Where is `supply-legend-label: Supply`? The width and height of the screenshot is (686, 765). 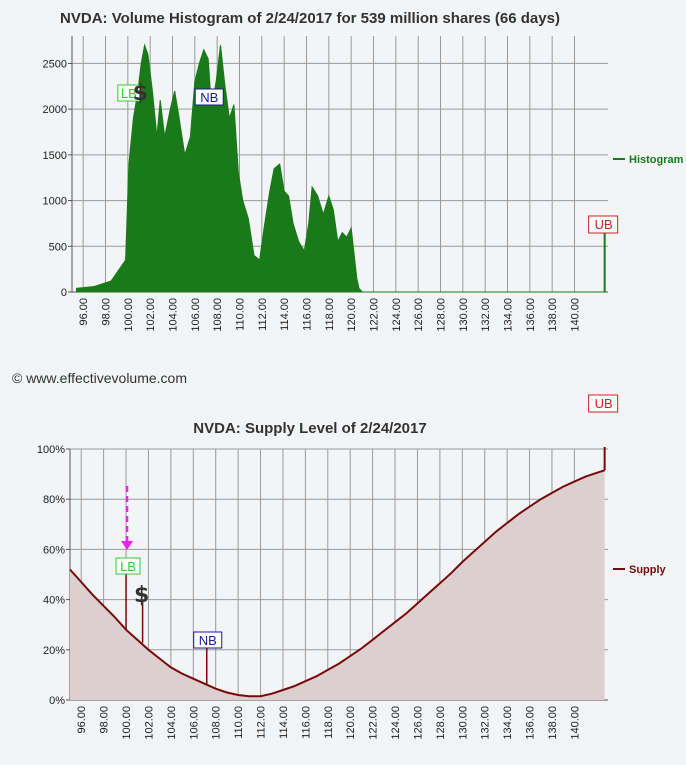
supply-legend-label: Supply is located at coordinates (648, 570).